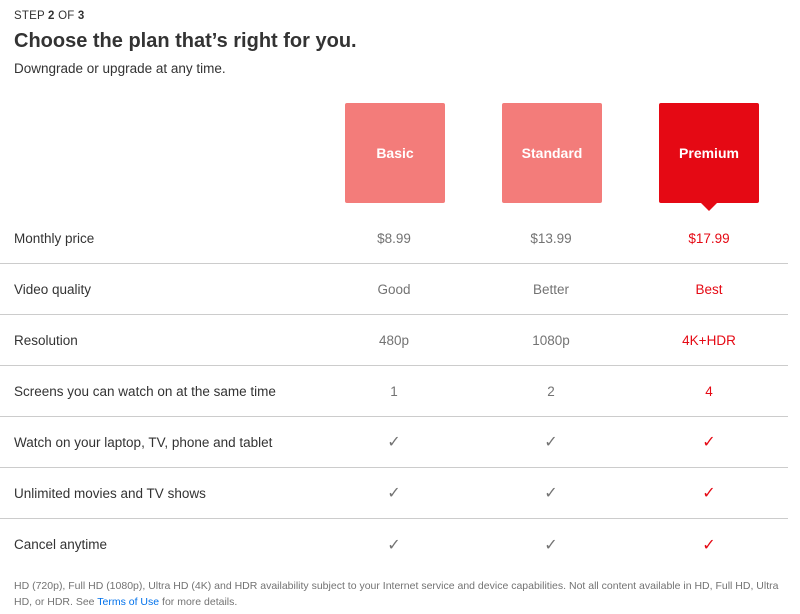 This screenshot has width=800, height=614. Describe the element at coordinates (551, 340) in the screenshot. I see `cell-value: 1080p` at that location.